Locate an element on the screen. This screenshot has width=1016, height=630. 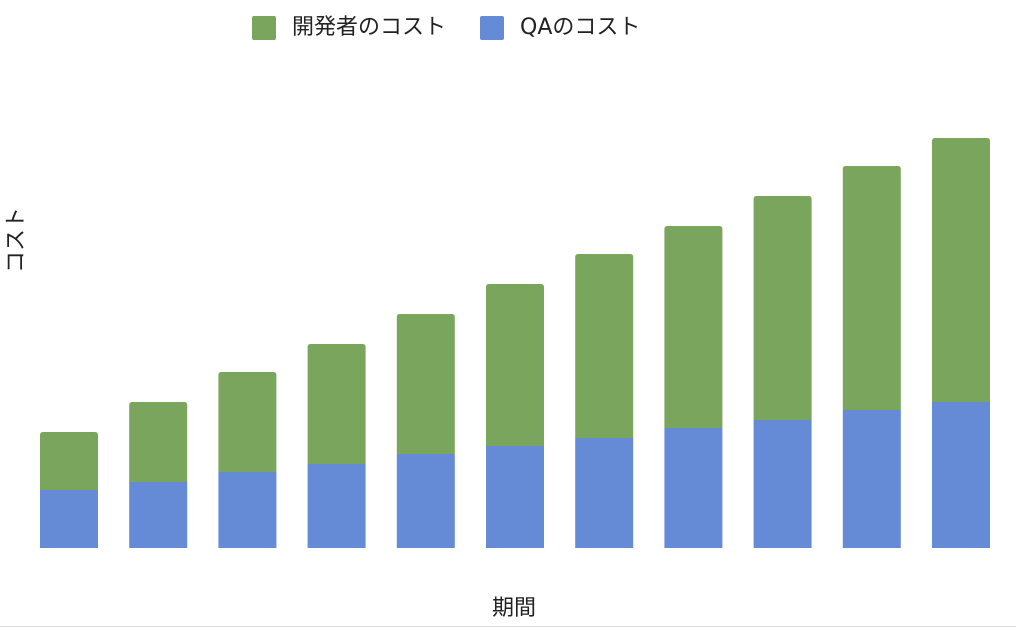
legend-item-developer-cost: 開発者のコスト is located at coordinates (349, 28).